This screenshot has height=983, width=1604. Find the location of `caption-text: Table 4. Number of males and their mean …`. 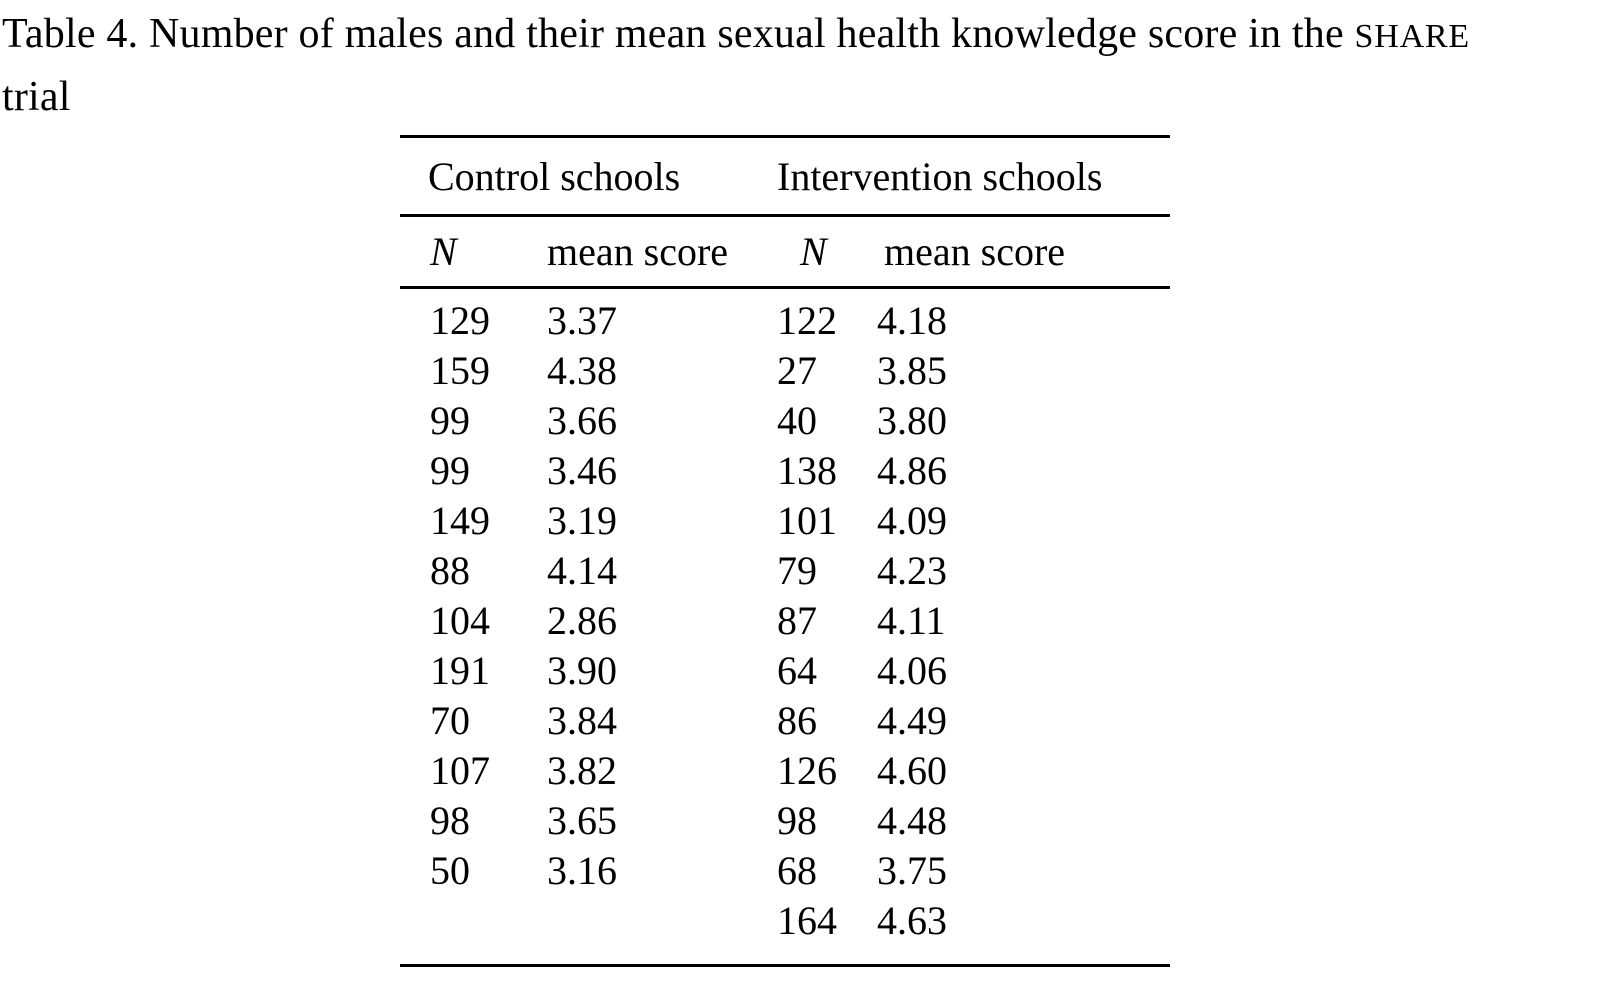

caption-text: Table 4. Number of males and their mean … is located at coordinates (678, 34).